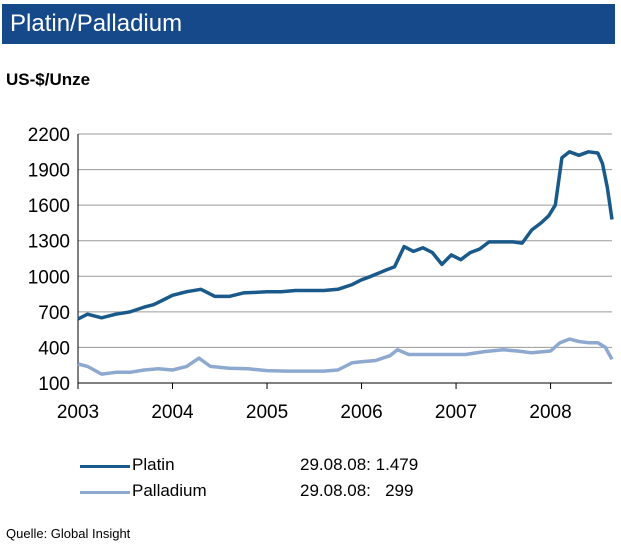 The height and width of the screenshot is (560, 621). Describe the element at coordinates (49, 171) in the screenshot. I see `y-tick-label-1900: 1900` at that location.